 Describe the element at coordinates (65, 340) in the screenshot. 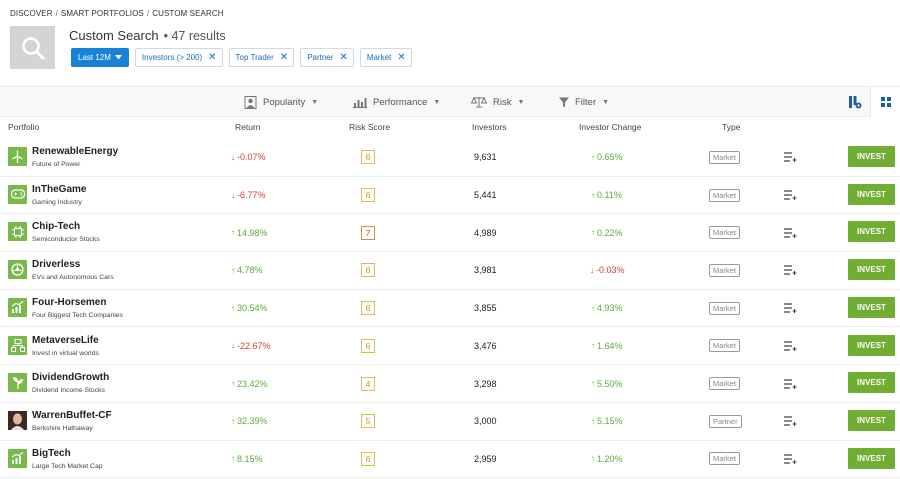

I see `portfolio-name: MetaverseLife` at that location.